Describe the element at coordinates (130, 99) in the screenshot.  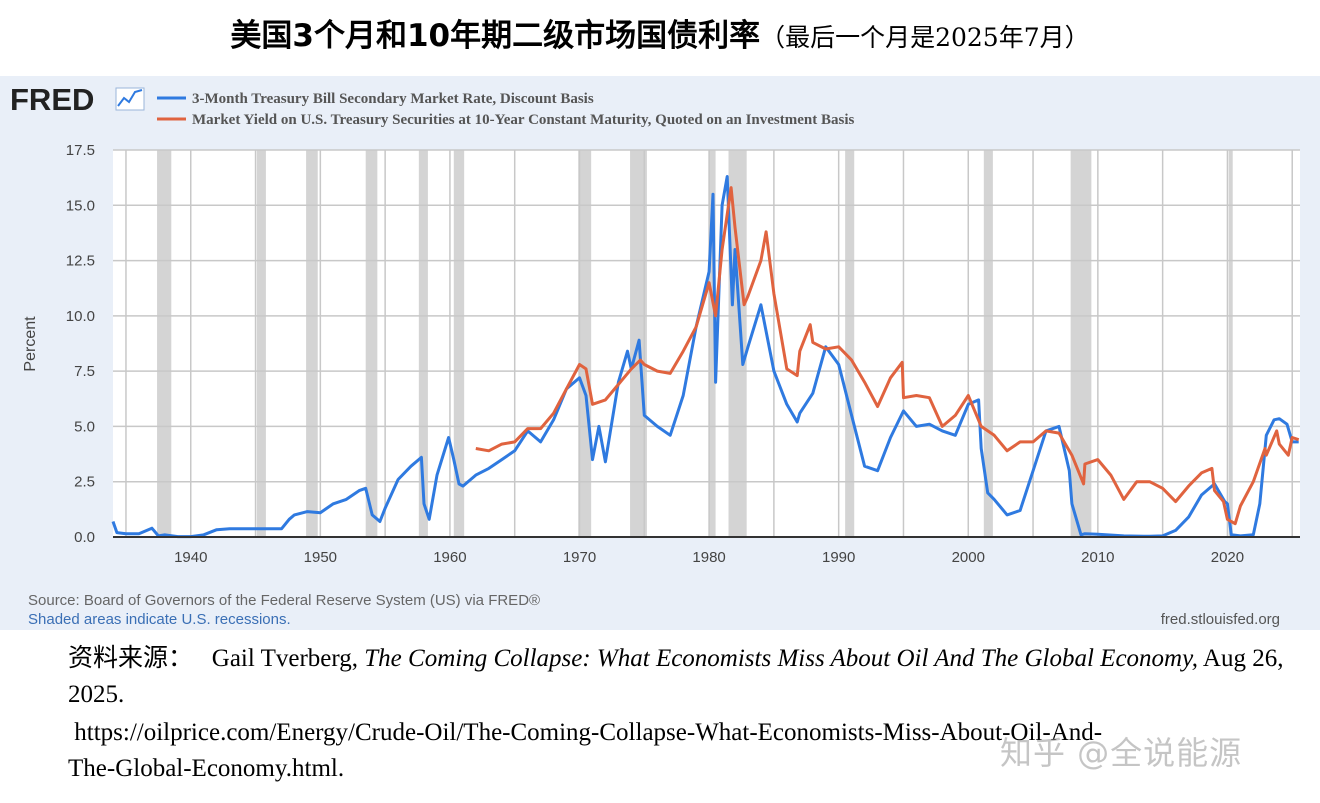
I see `fred-logo-graph-icon` at that location.